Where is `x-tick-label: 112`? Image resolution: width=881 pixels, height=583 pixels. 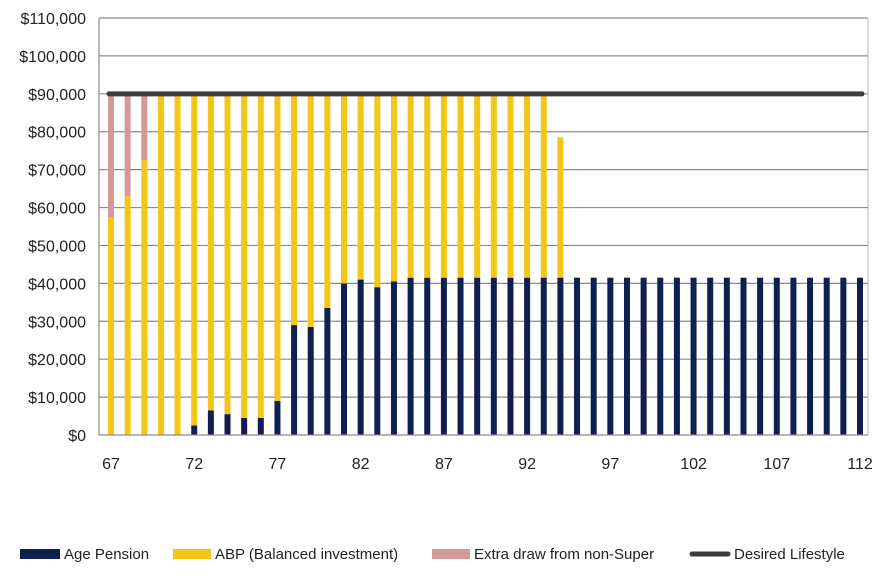 x-tick-label: 112 is located at coordinates (860, 464).